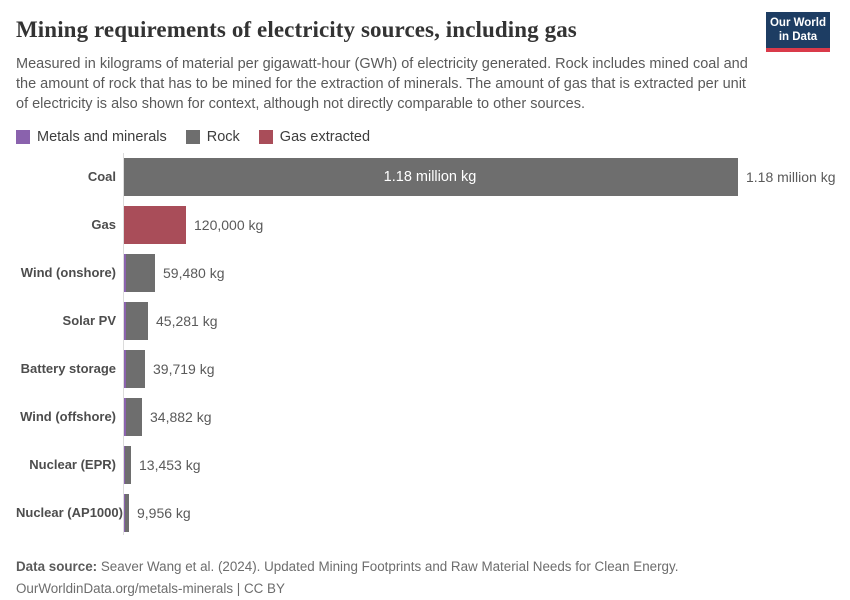  I want to click on bar-value-label: 1.18 million kg, so click(791, 176).